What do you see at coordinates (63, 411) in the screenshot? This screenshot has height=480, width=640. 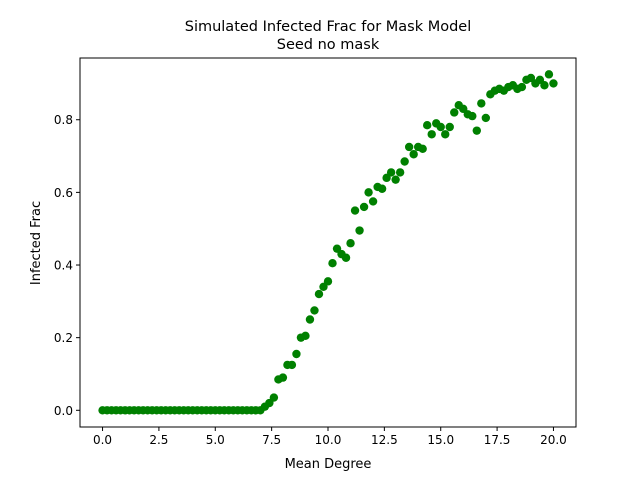 I see `y-tick-label: 0.0` at bounding box center [63, 411].